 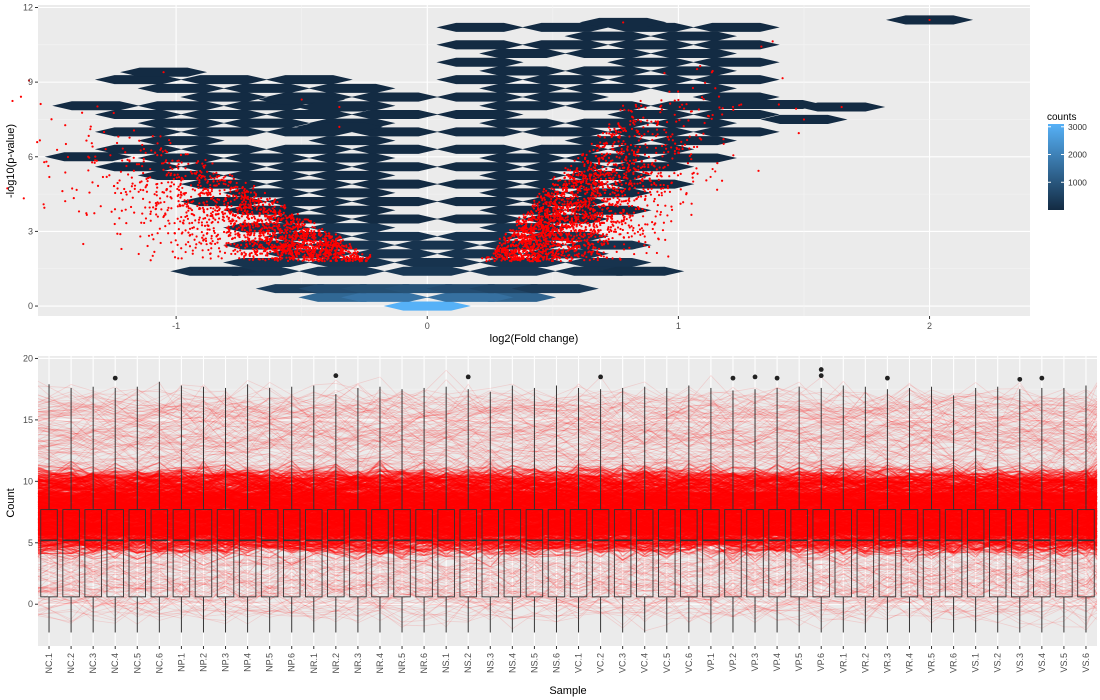 I want to click on legend-break-label: 3000, so click(x=1077, y=127).